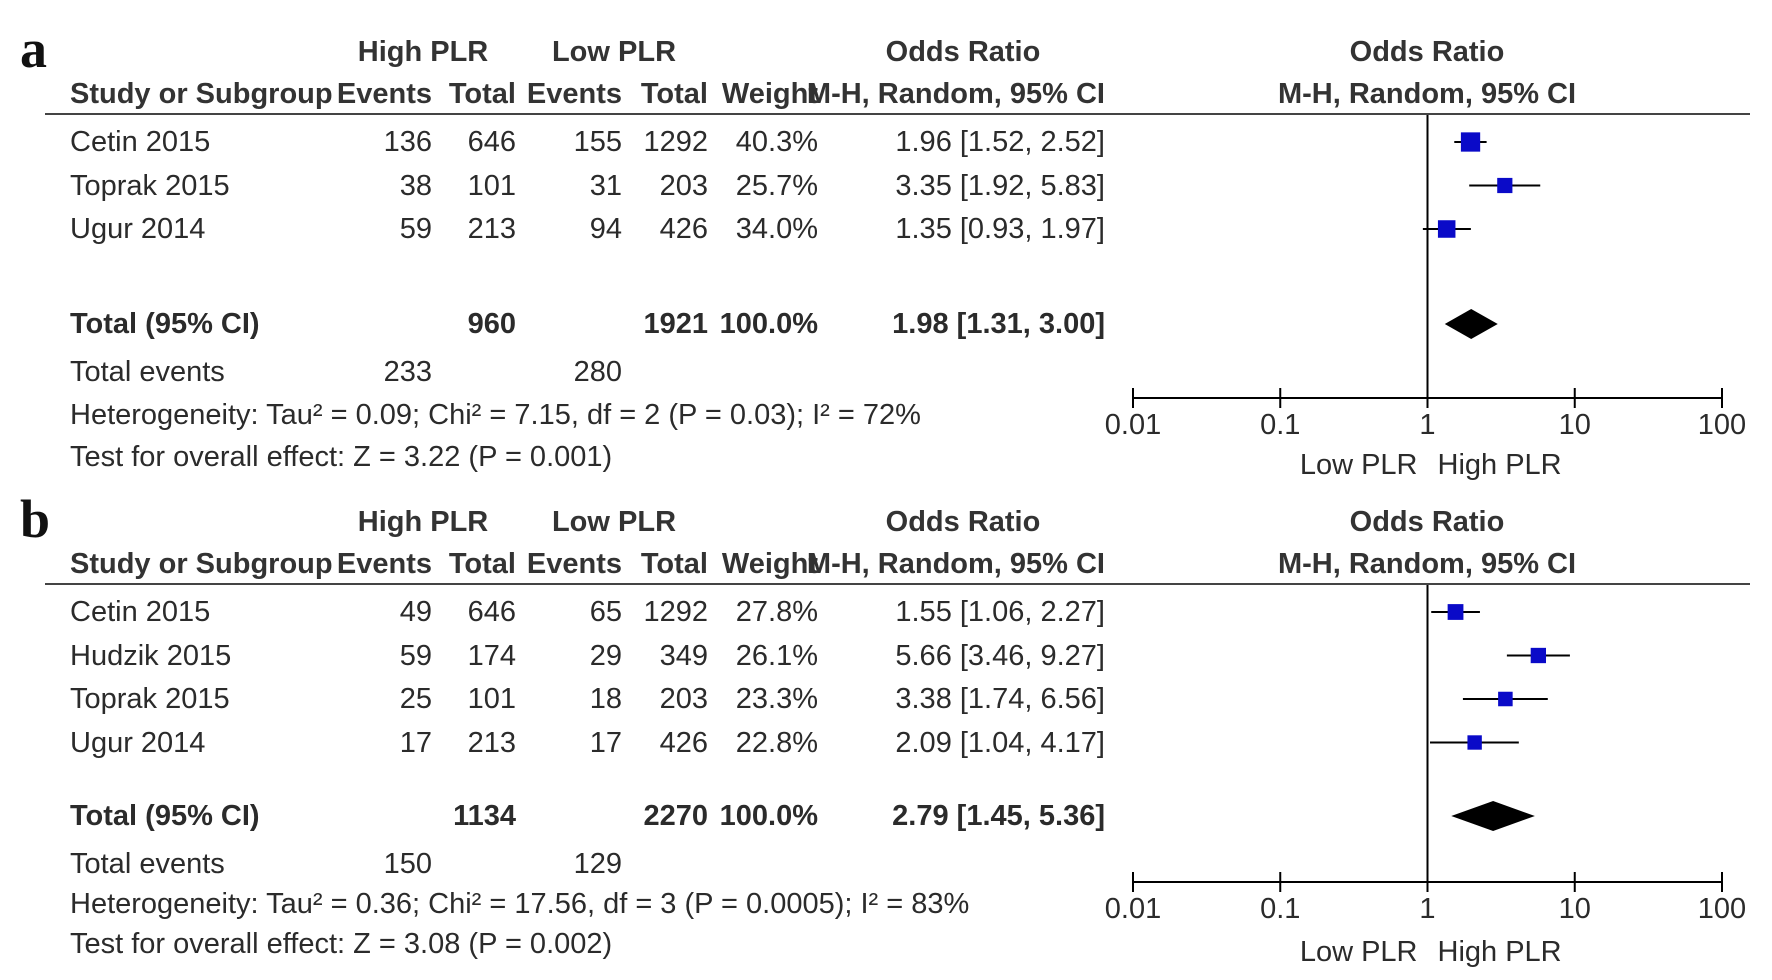 The height and width of the screenshot is (980, 1772). Describe the element at coordinates (201, 564) in the screenshot. I see `study-column-header: Study or Subgroup` at that location.